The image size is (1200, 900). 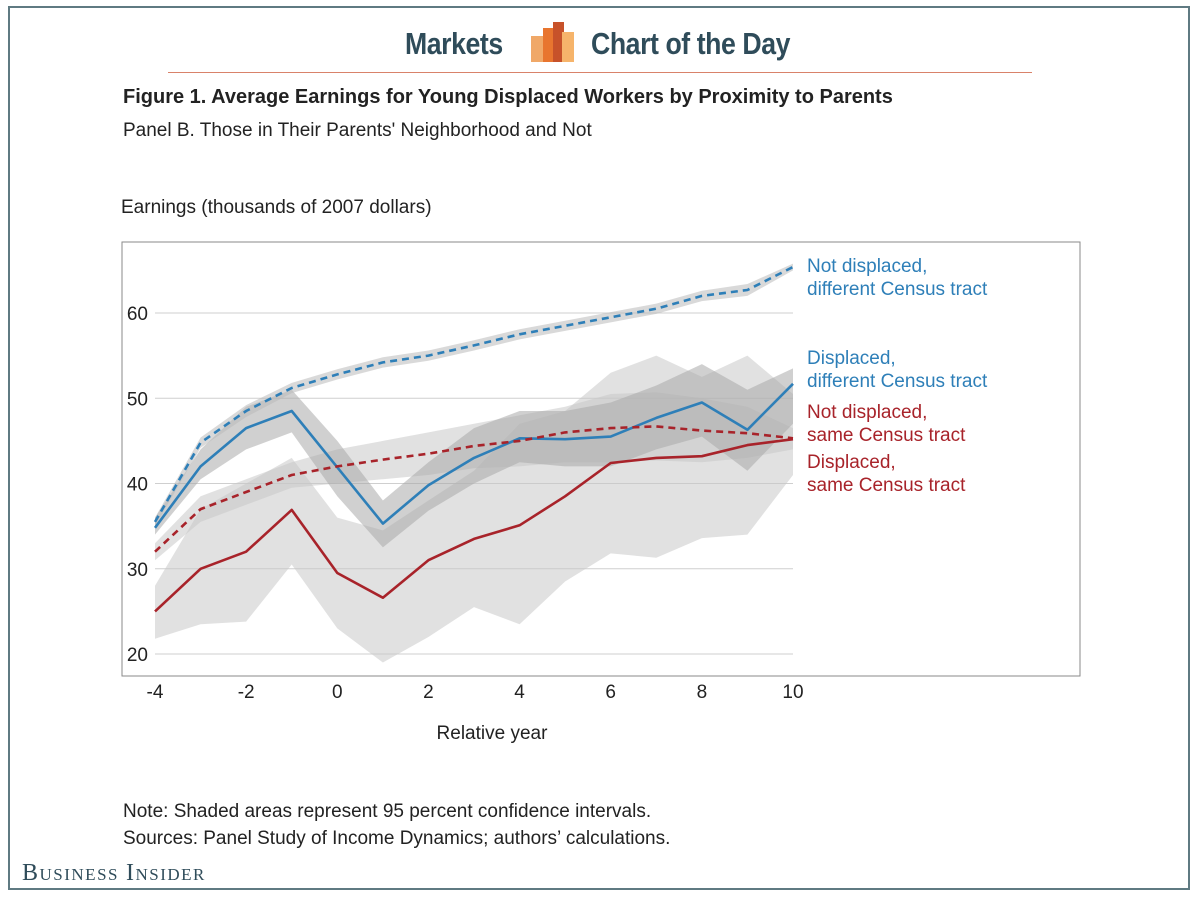 I want to click on x-tick-labels: -4 -2 0 2 4 6 8 10, so click(x=475, y=692).